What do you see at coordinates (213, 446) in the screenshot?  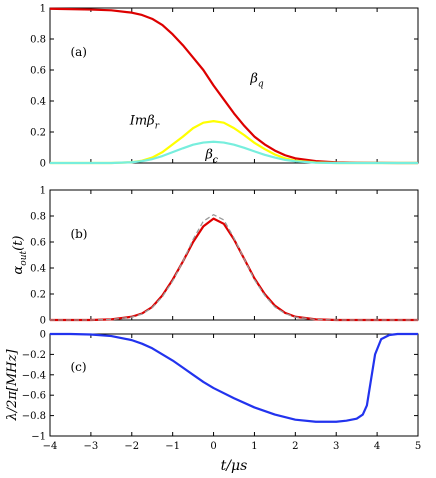 I see `x-tick-label: 0` at bounding box center [213, 446].